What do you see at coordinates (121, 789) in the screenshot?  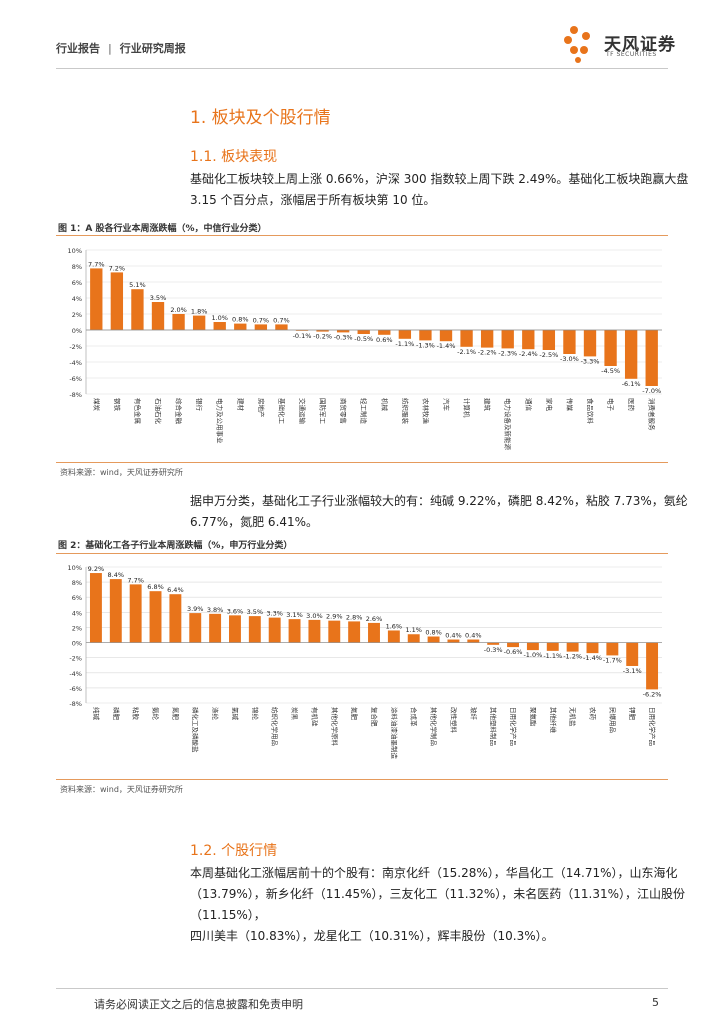 I see `figure-2-source: 资料来源：wind，天风证券研究所` at bounding box center [121, 789].